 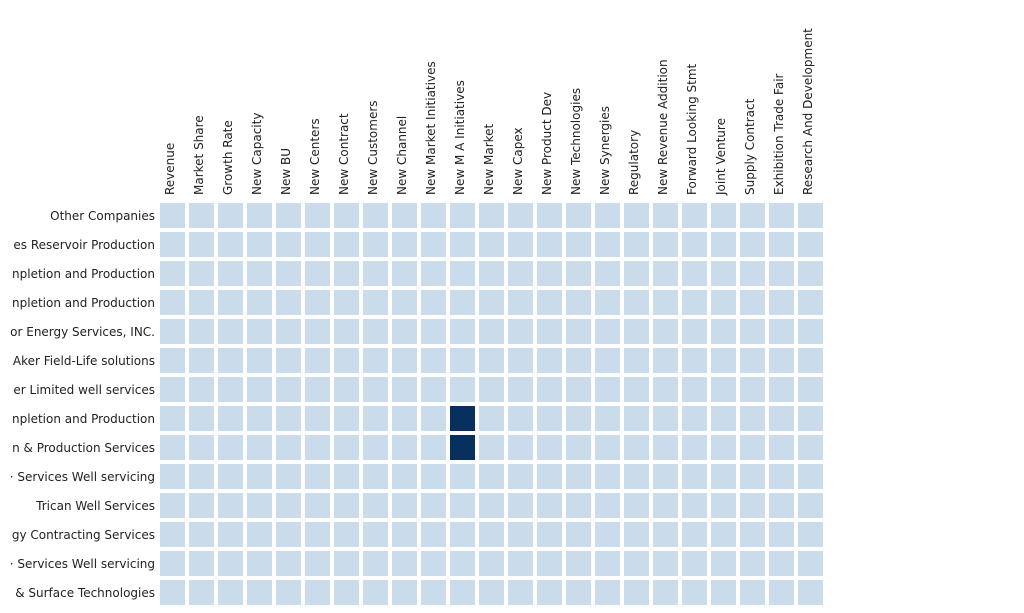 I want to click on x-tick-label: Growth Rate, so click(x=228, y=157).